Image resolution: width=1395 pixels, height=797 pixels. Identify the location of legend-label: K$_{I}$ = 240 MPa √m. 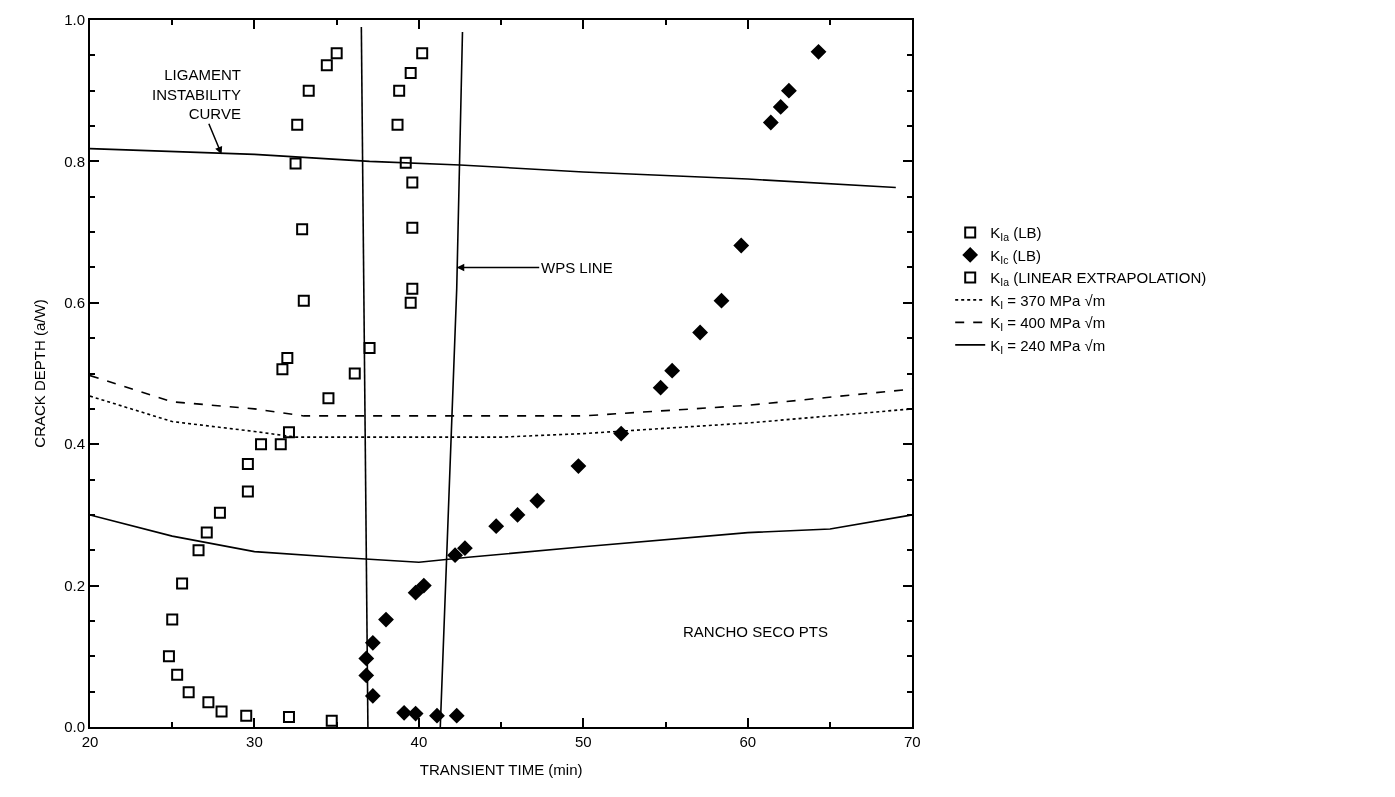
(1048, 346).